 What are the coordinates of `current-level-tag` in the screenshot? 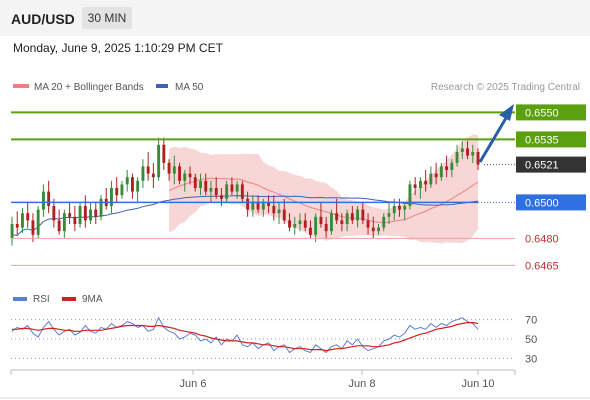 It's located at (551, 164).